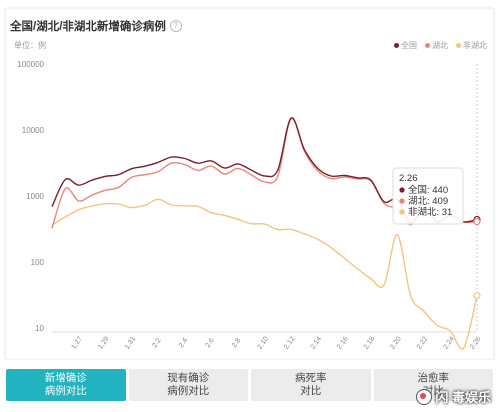  I want to click on unit-label: 单位：例, so click(30, 45).